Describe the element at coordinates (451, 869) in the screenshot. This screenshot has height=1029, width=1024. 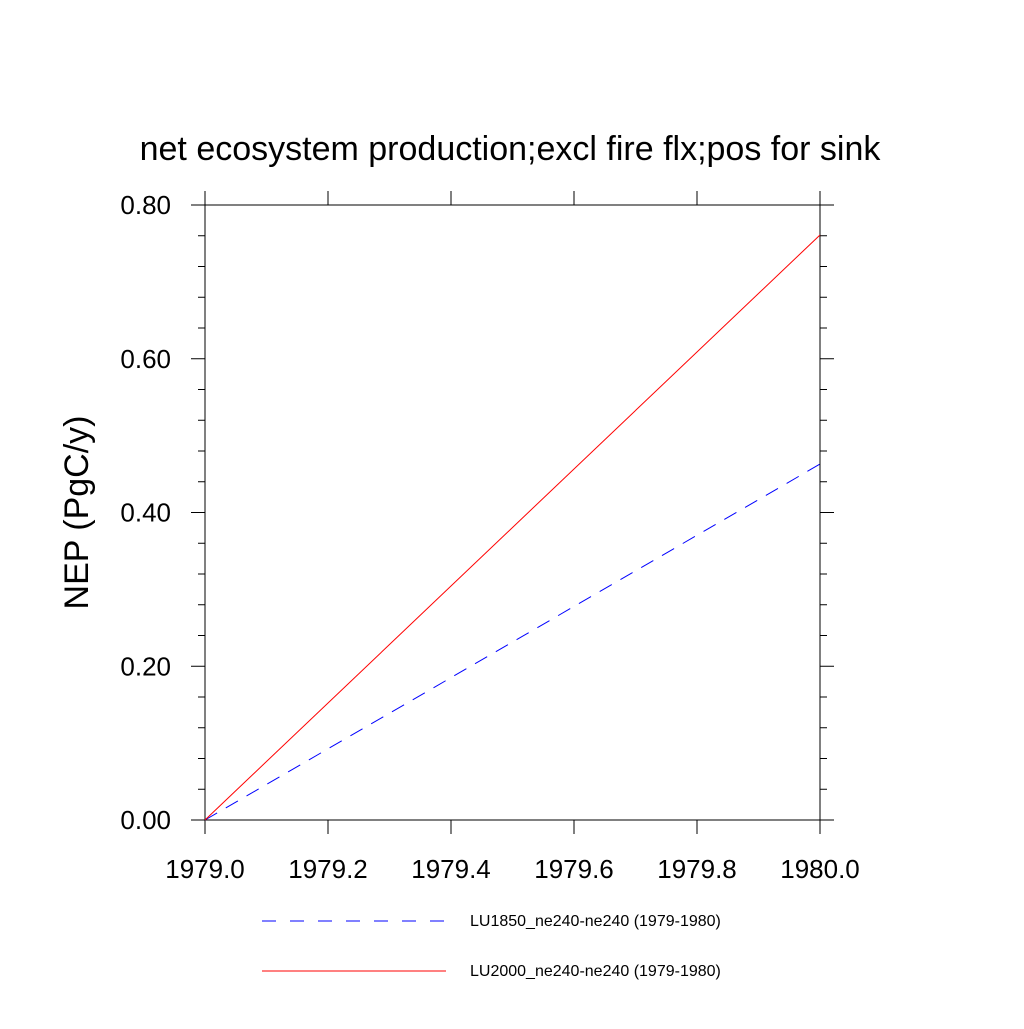
I see `x-tick-label: 1979.4` at that location.